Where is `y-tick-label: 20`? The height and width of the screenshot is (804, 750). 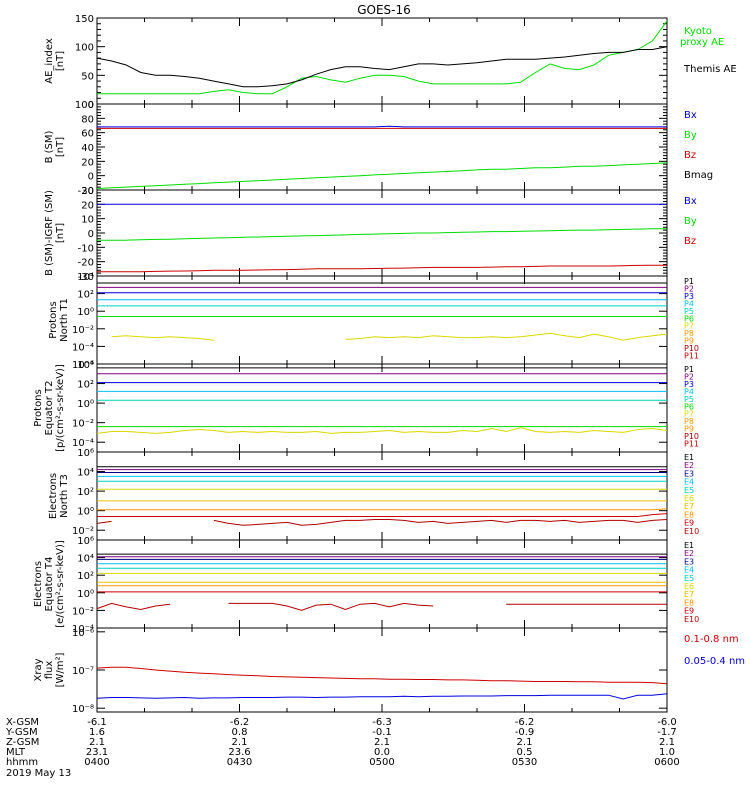
y-tick-label: 20 is located at coordinates (87, 162).